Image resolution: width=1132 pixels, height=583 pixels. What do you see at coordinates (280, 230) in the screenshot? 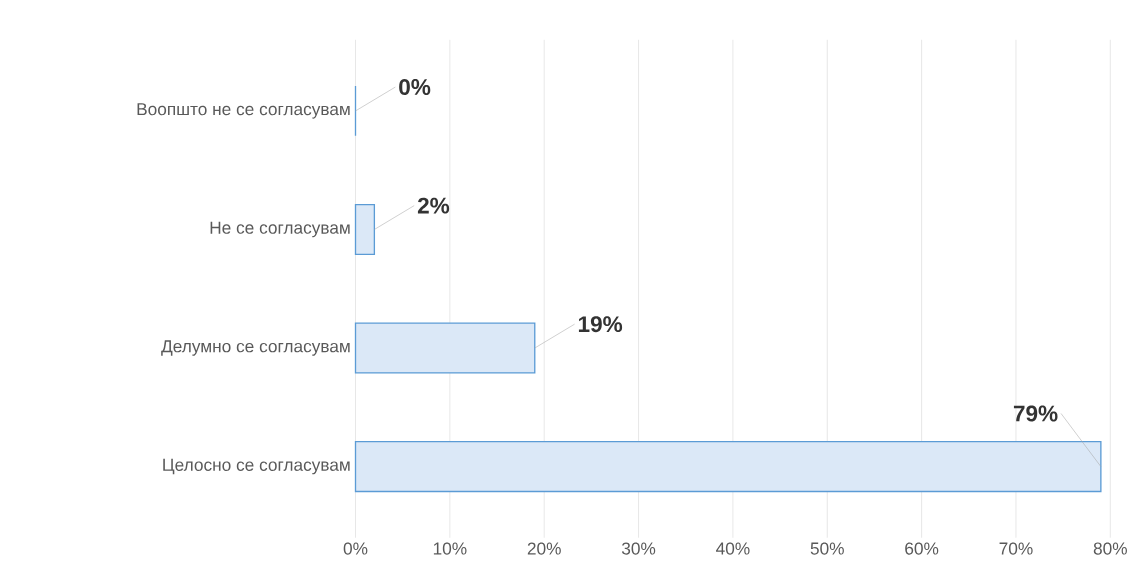
I see `y-tick-label: Не се согласувам` at bounding box center [280, 230].